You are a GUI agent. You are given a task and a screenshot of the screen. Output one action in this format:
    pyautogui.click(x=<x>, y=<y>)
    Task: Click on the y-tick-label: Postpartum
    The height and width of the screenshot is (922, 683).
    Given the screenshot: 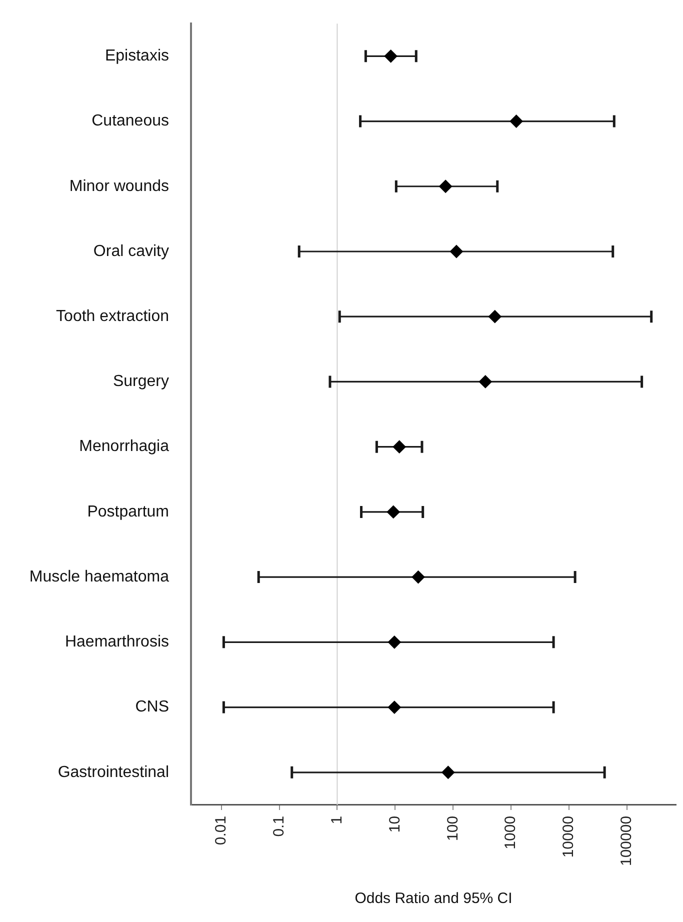 What is the action you would take?
    pyautogui.click(x=128, y=511)
    